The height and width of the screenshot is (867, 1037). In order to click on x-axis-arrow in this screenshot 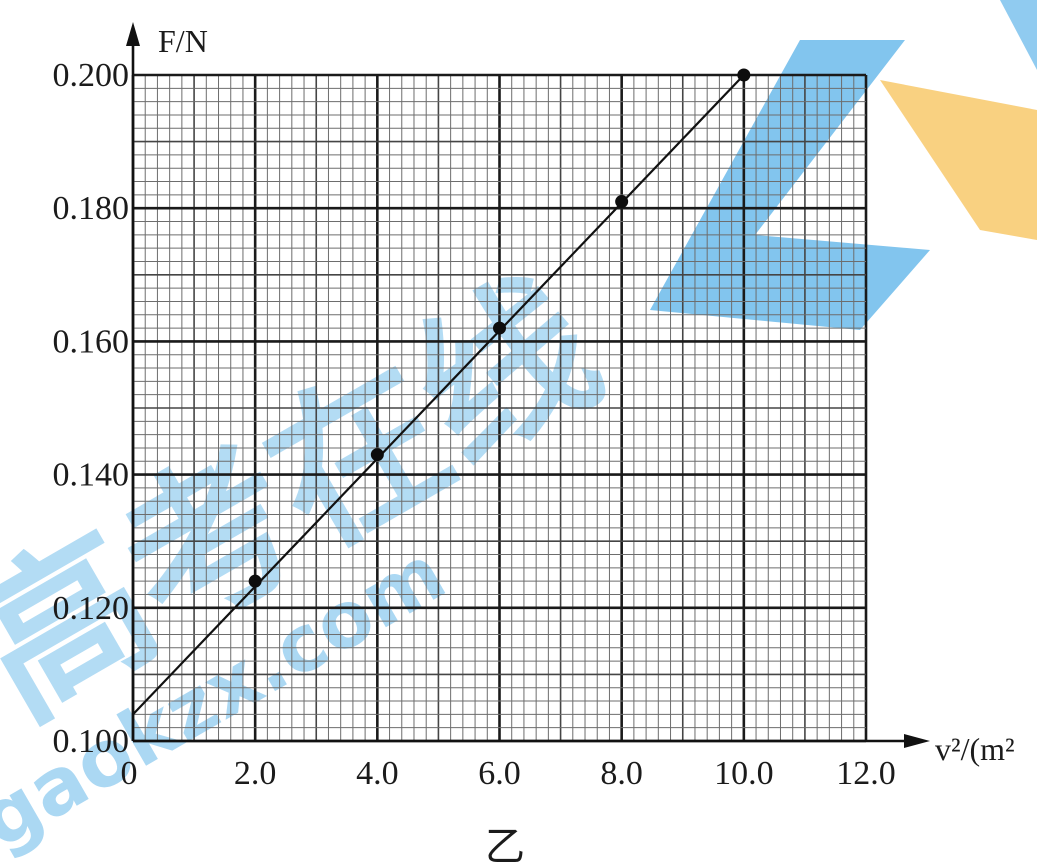, I will do `click(917, 741)`.